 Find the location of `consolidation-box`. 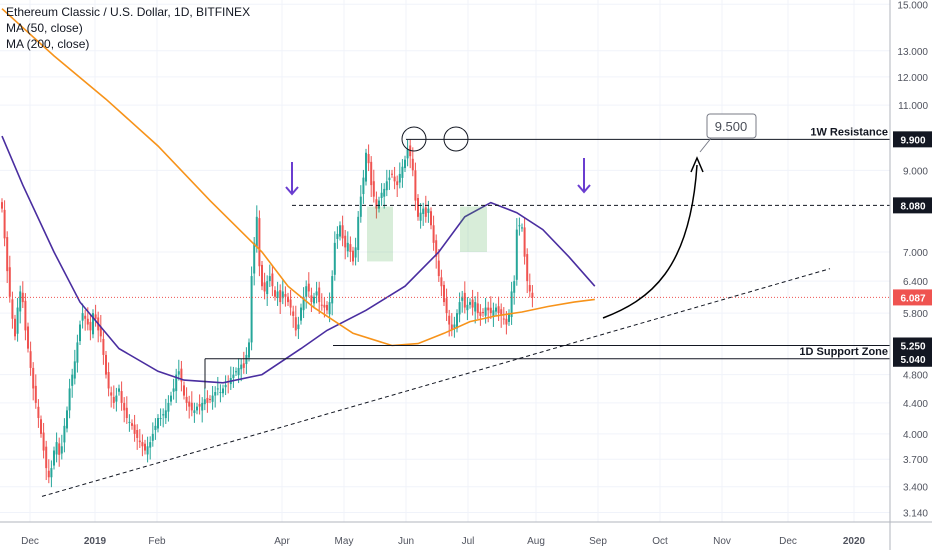

consolidation-box is located at coordinates (473, 229).